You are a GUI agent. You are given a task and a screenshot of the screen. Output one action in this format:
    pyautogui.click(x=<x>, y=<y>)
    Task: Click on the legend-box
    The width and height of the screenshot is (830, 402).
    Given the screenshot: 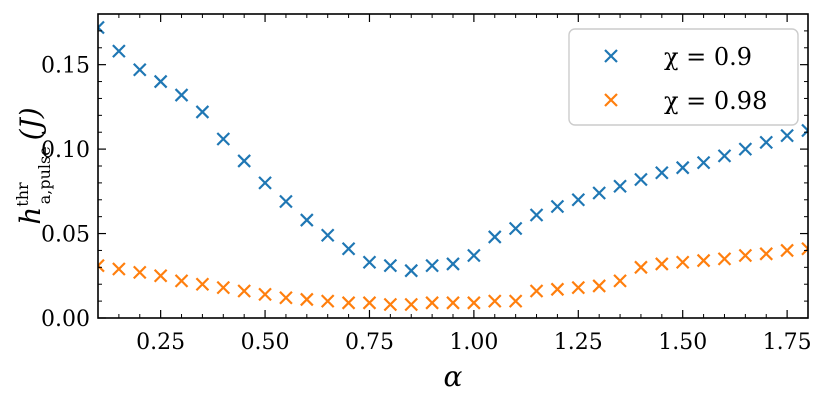 What is the action you would take?
    pyautogui.click(x=683, y=77)
    